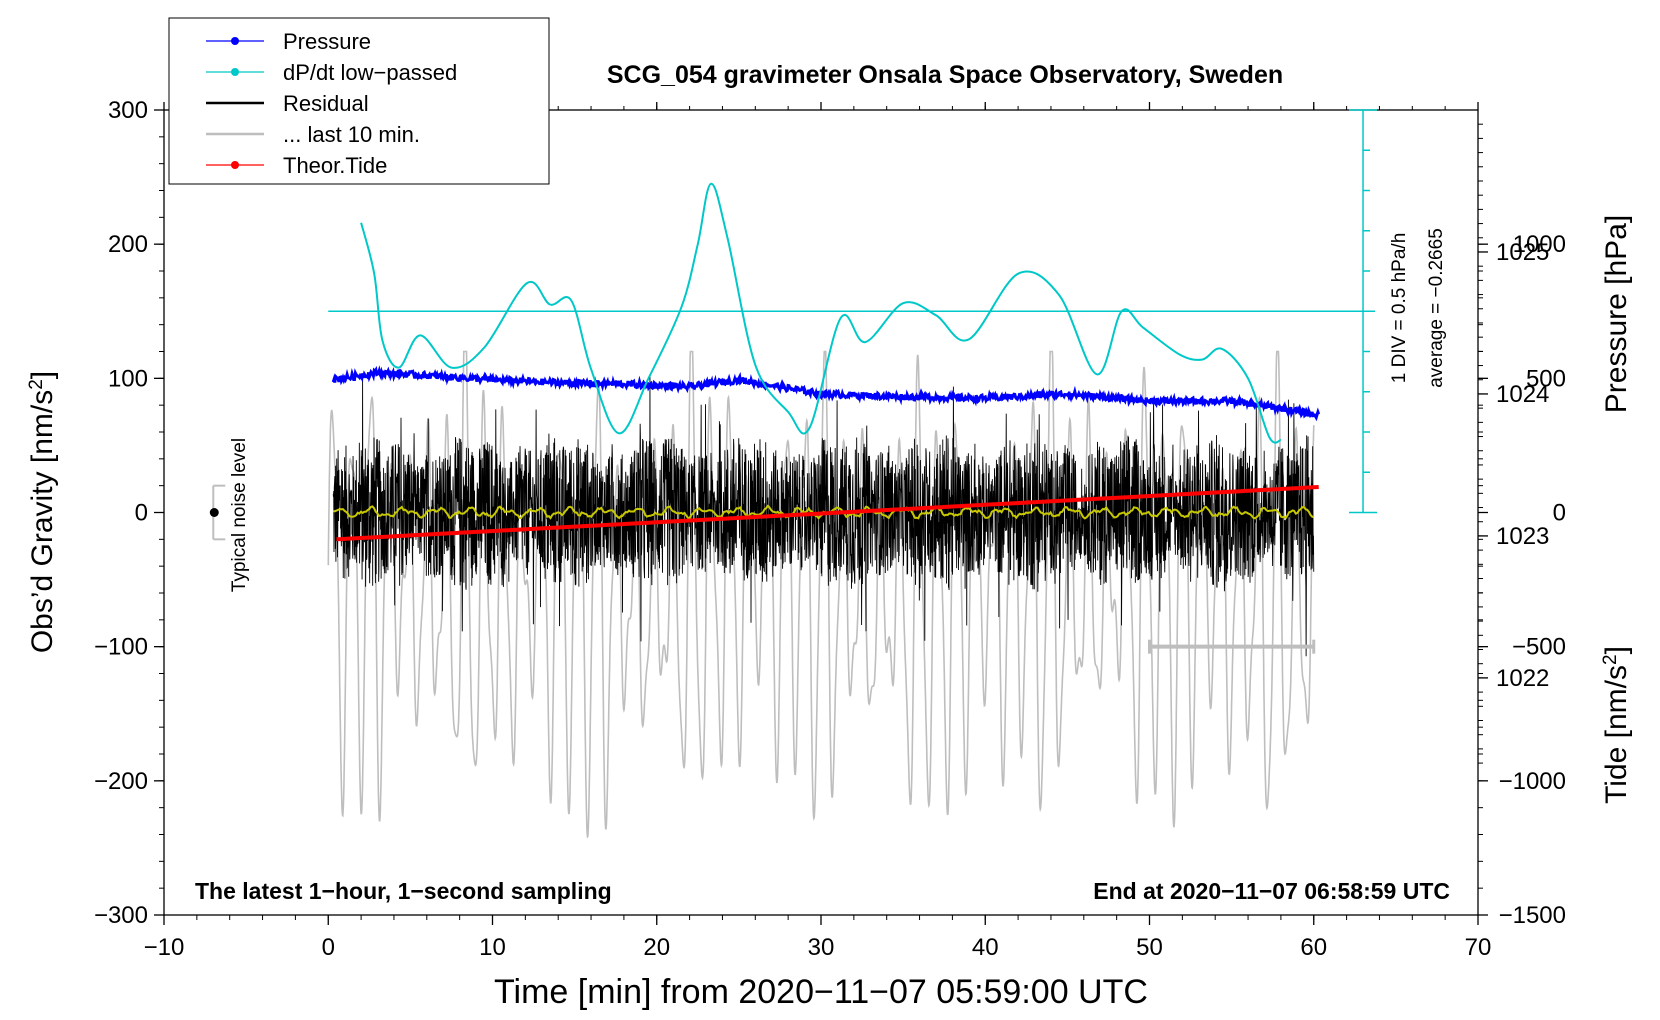 The height and width of the screenshot is (1020, 1660). I want to click on y-tick-label: 0, so click(141, 513).